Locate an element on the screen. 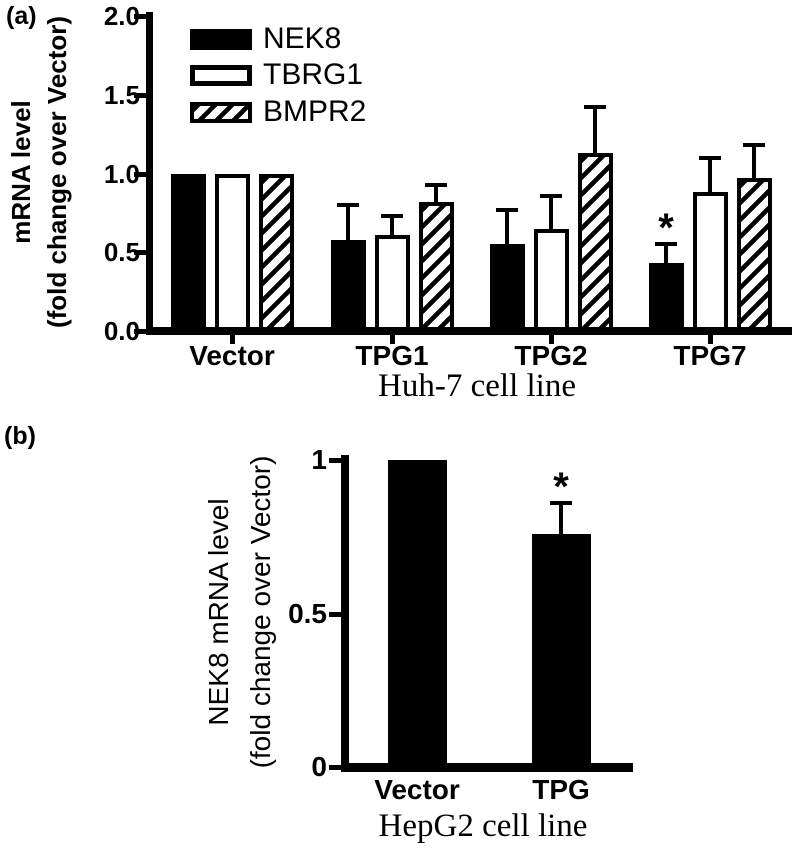 This screenshot has width=800, height=855. legend-label: BMPR2 is located at coordinates (315, 111).